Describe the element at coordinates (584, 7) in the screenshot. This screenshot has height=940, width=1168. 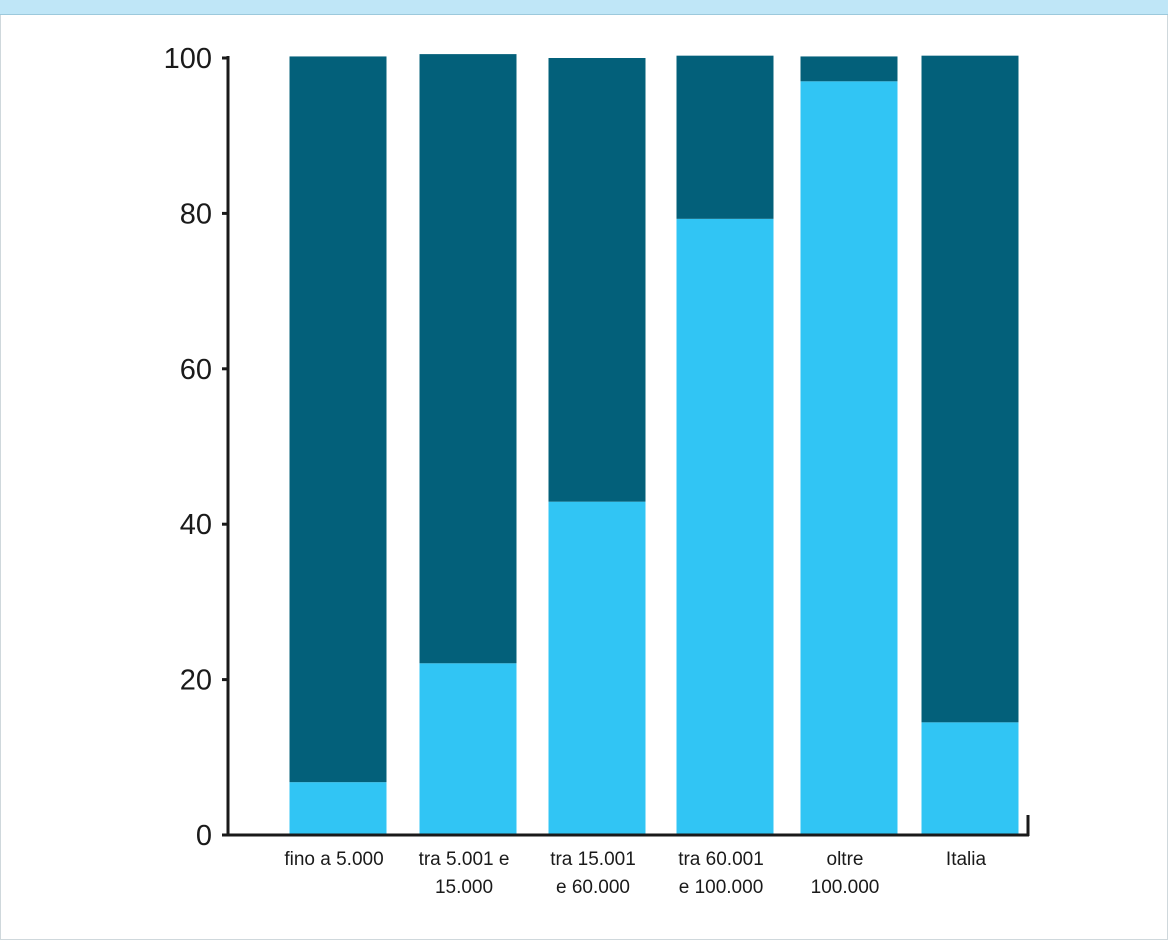
I see `header-strip` at that location.